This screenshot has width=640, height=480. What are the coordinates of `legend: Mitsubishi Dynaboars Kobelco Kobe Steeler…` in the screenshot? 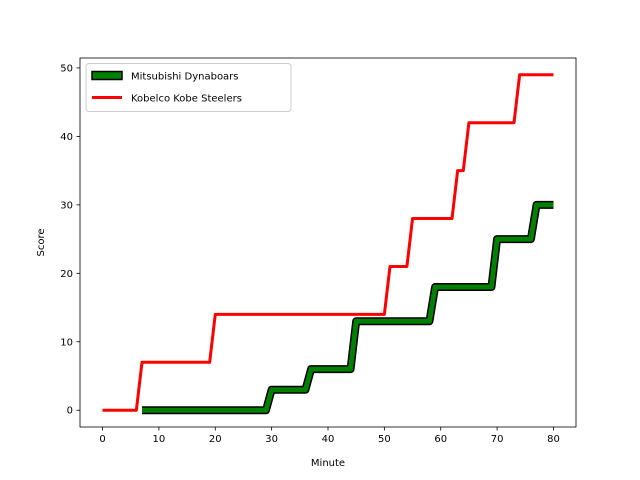 It's located at (188, 87).